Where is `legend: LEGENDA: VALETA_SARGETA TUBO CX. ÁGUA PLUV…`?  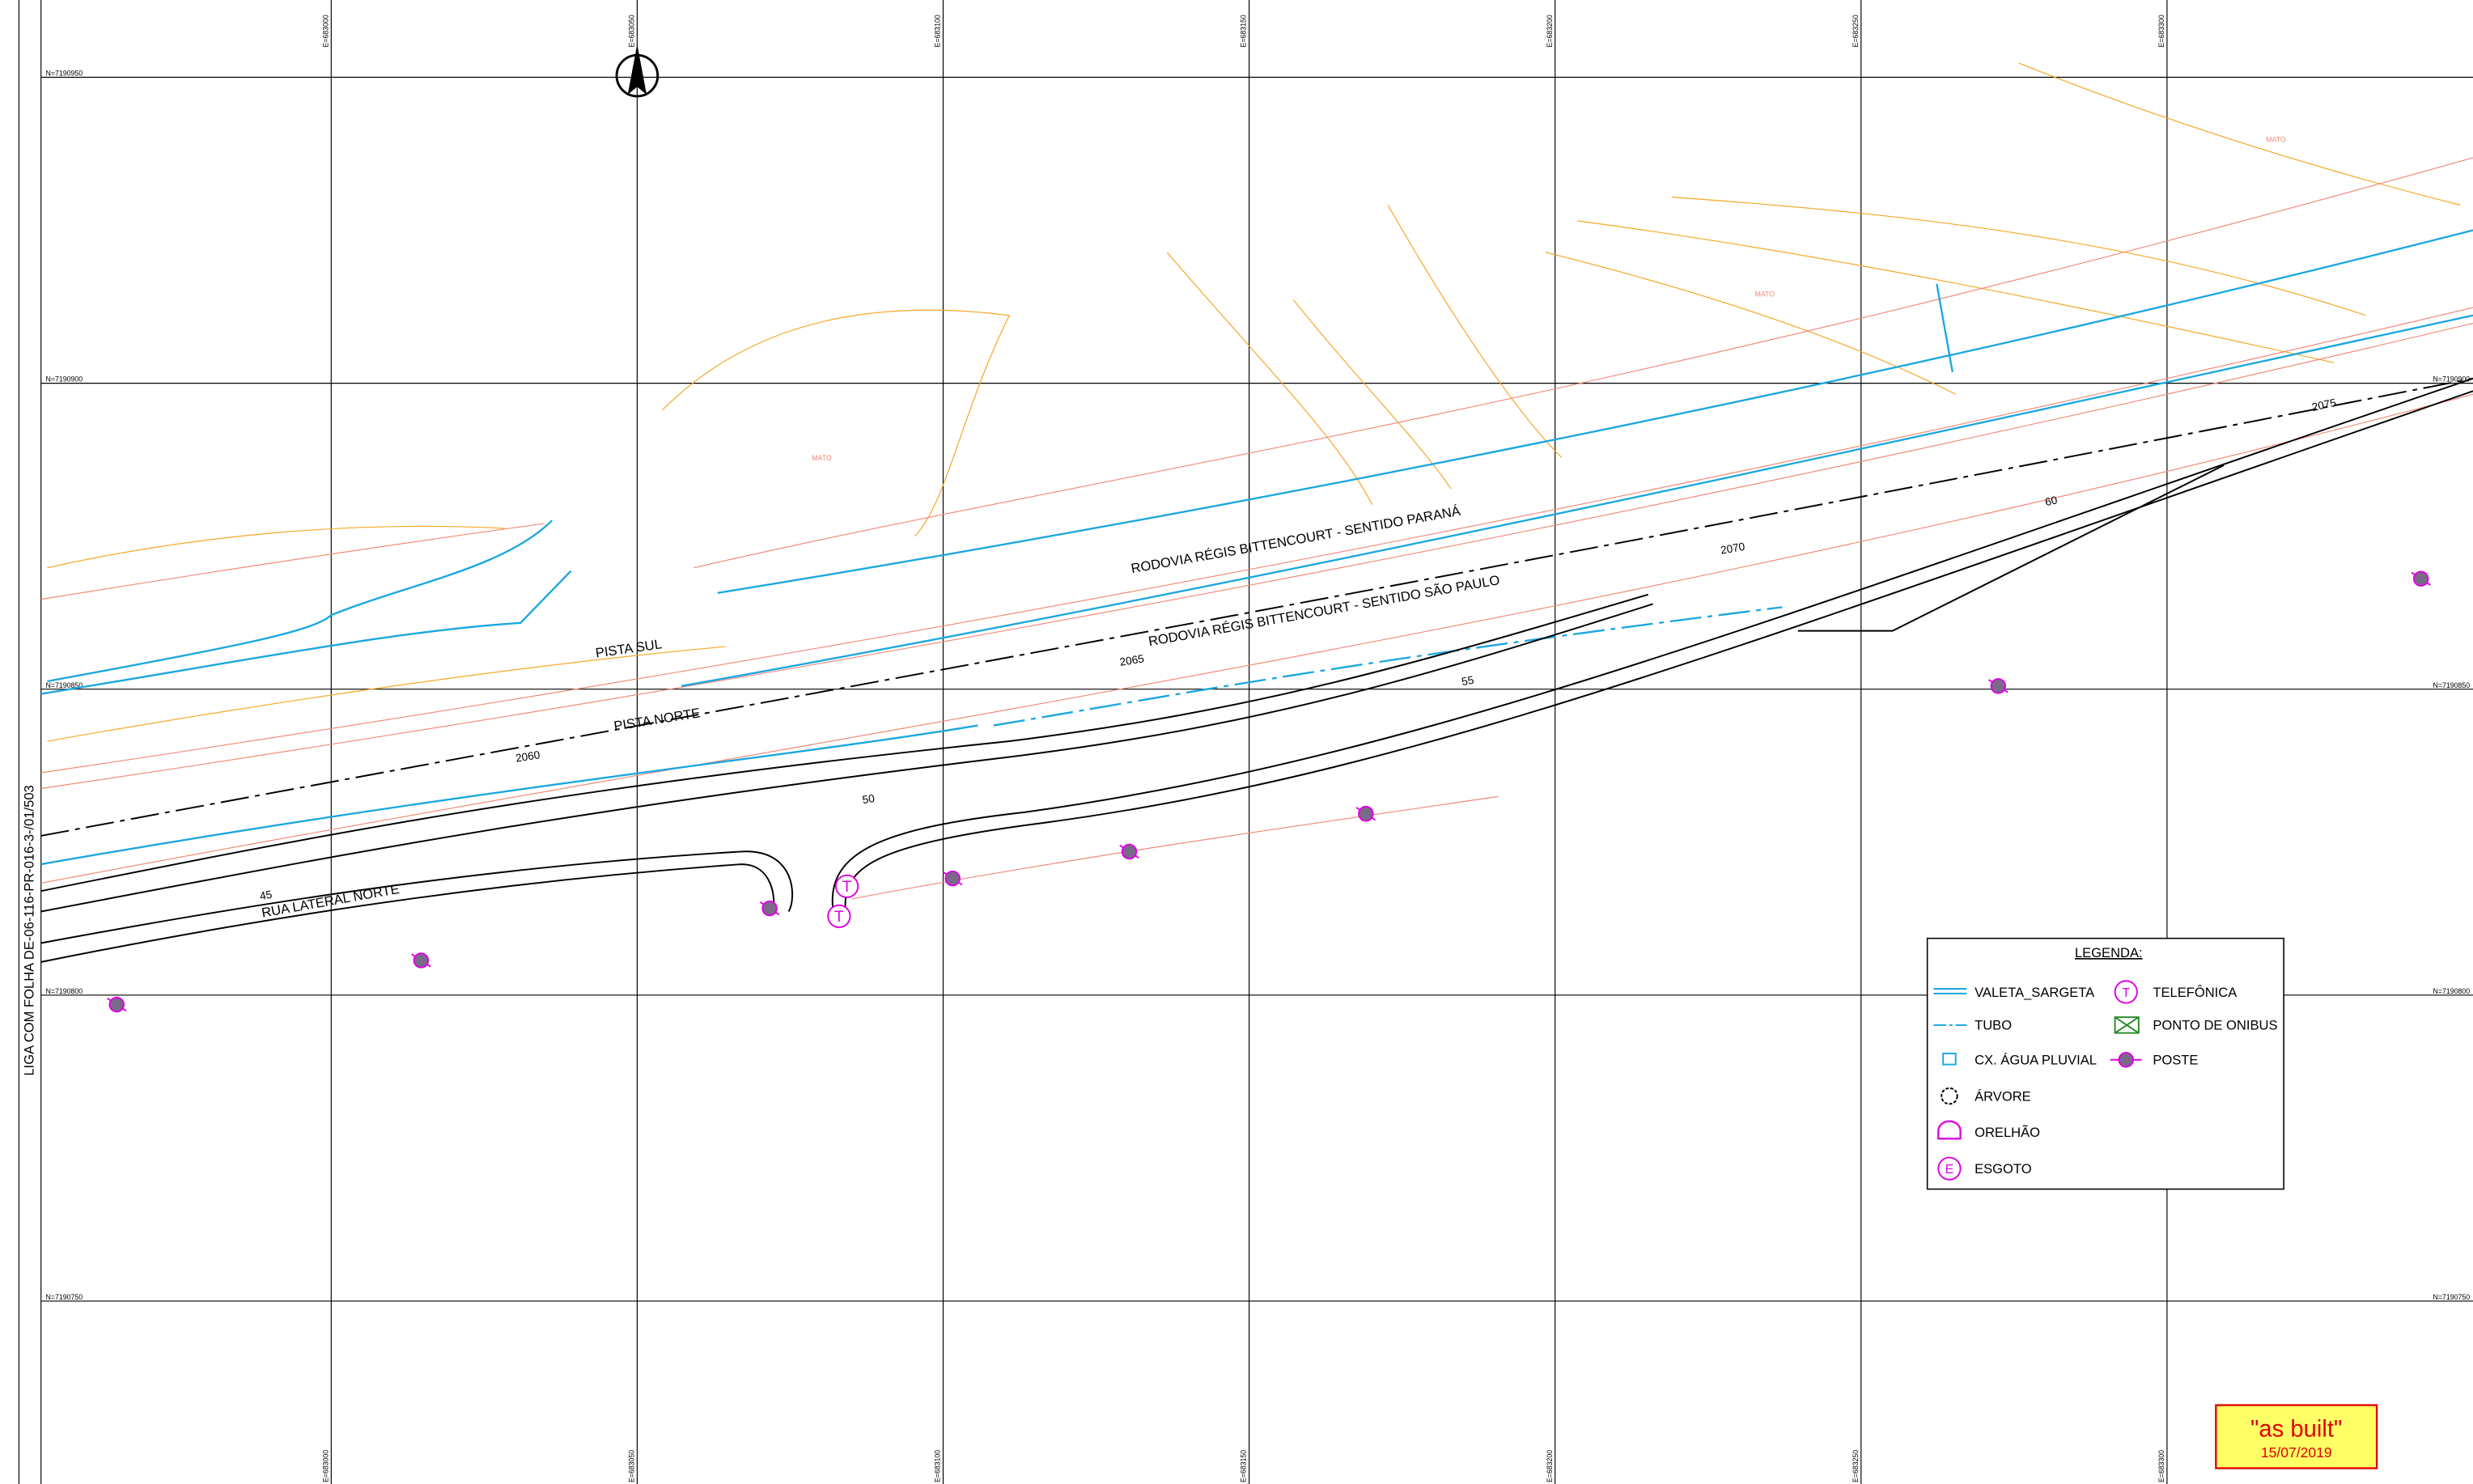 legend: LEGENDA: VALETA_SARGETA TUBO CX. ÁGUA PLUV… is located at coordinates (2105, 1063).